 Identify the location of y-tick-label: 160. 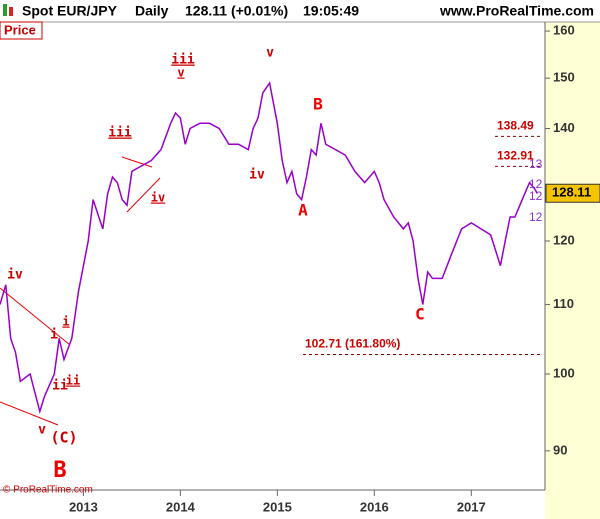
(564, 30).